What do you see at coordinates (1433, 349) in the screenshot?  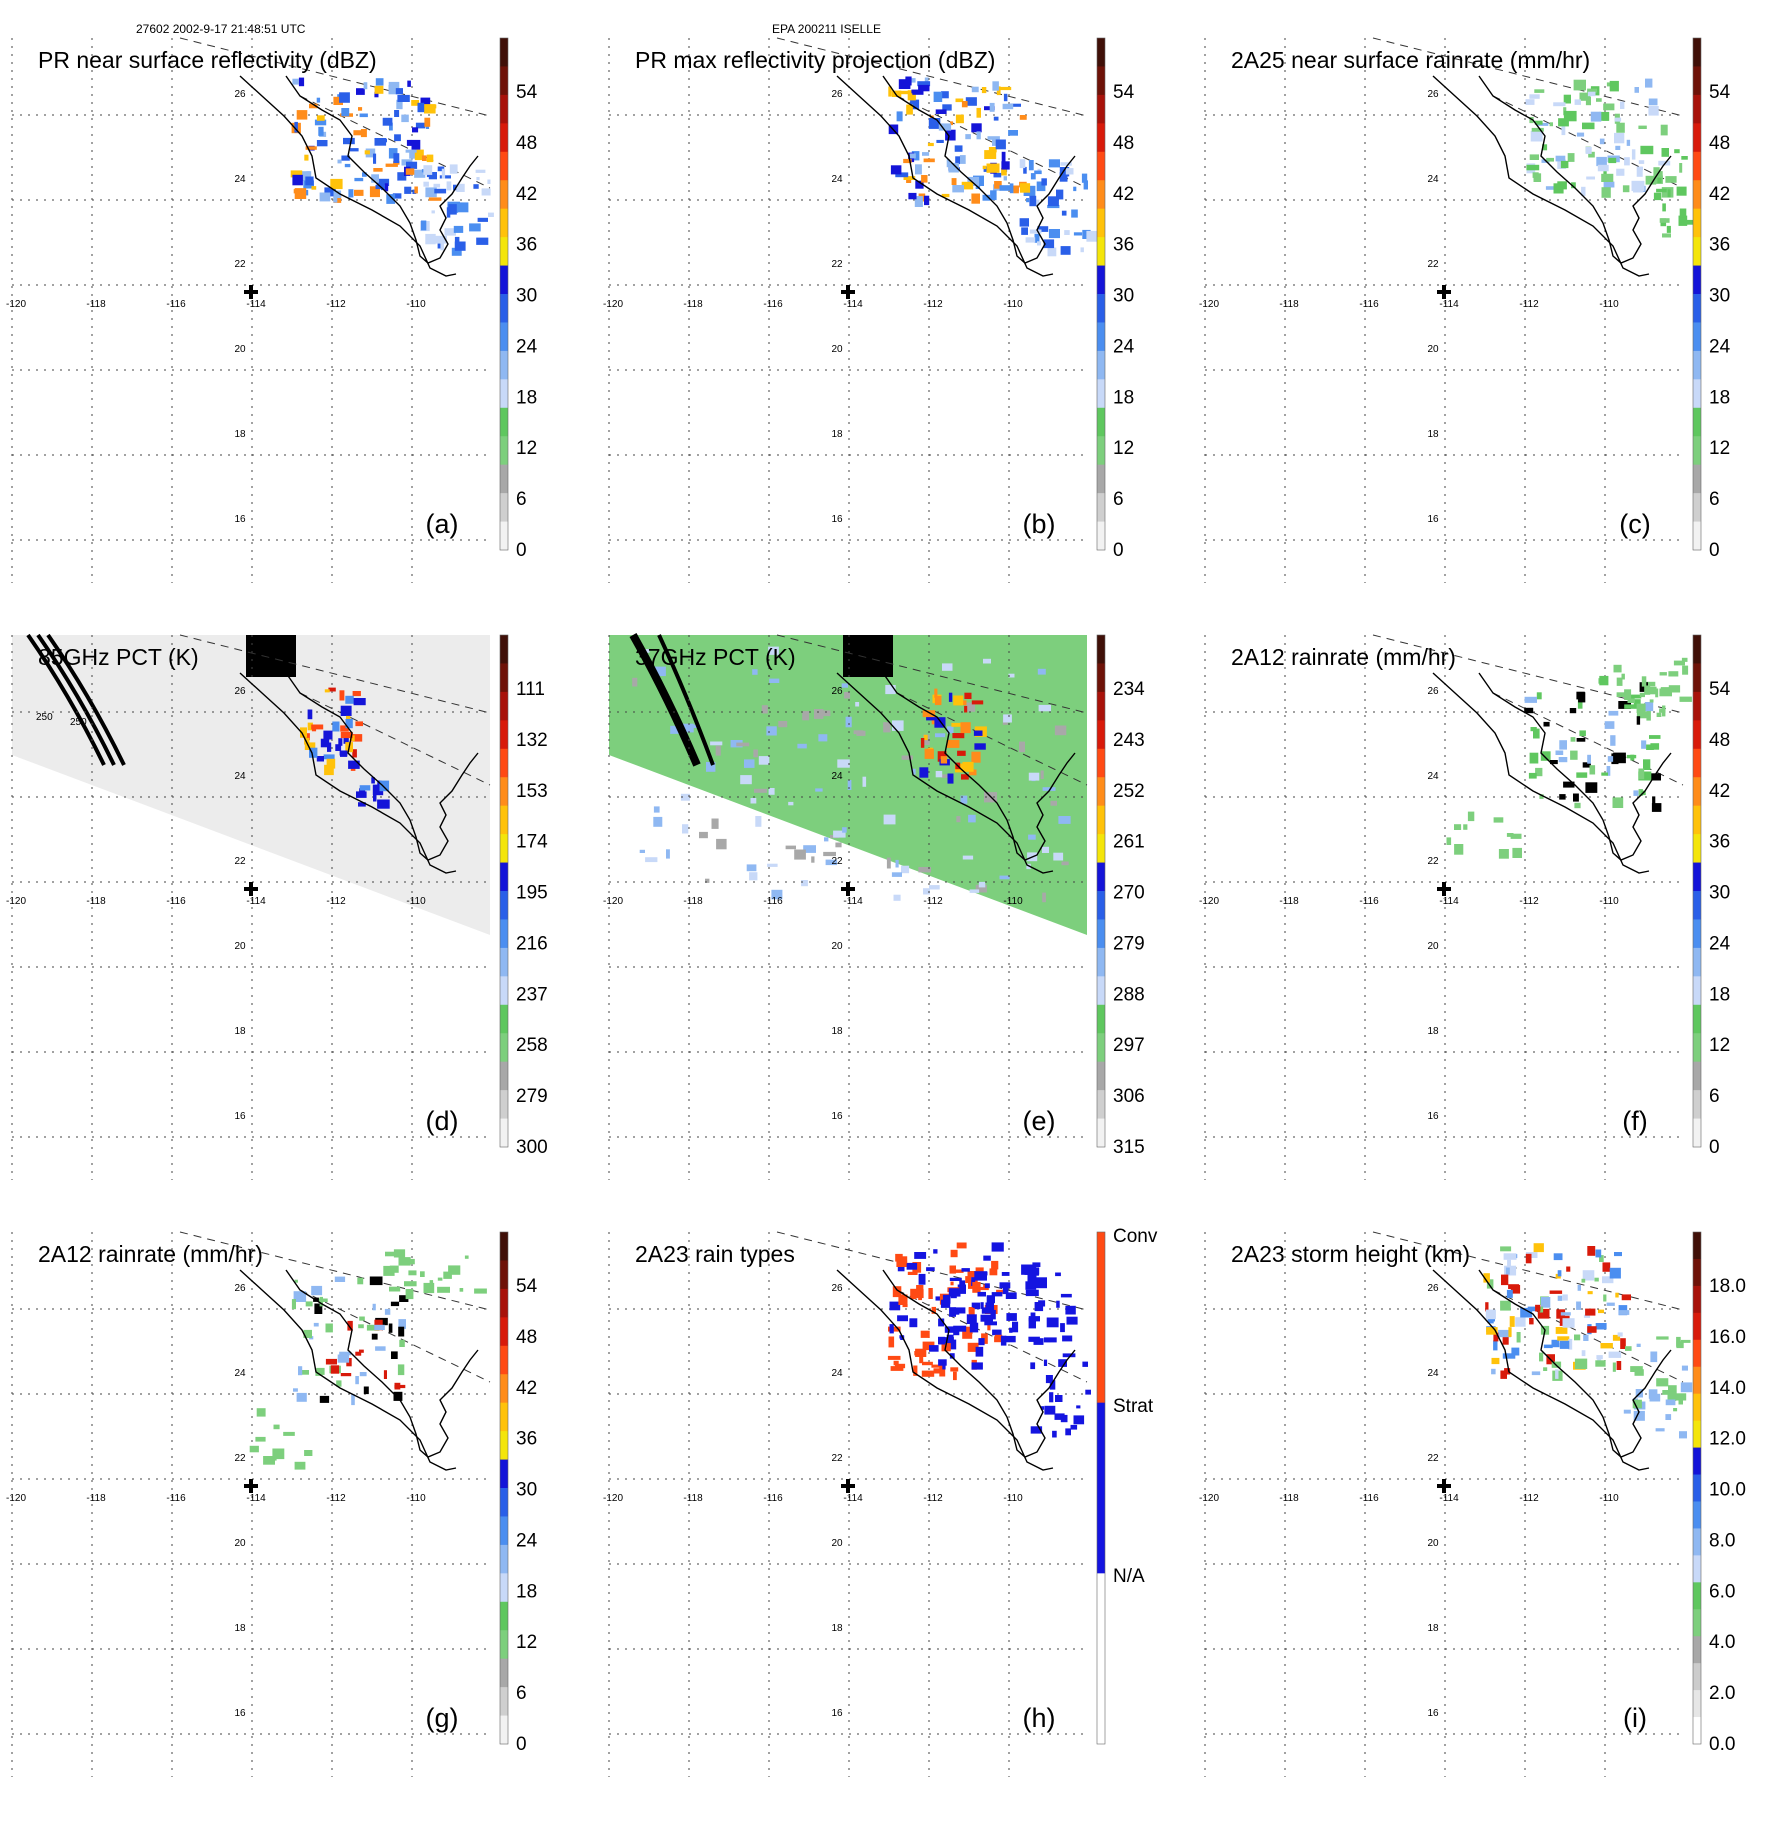 I see `latitude-tick: 20` at bounding box center [1433, 349].